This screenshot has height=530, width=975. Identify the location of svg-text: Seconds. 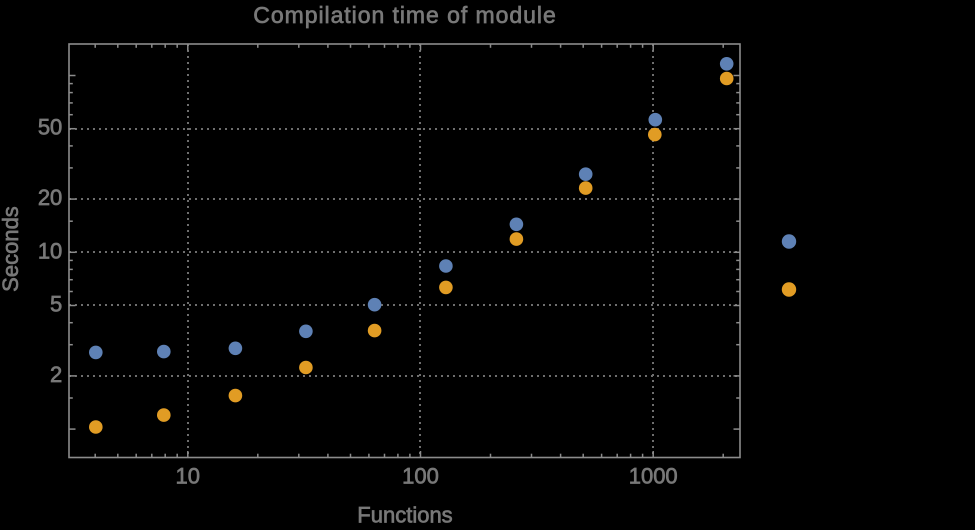
(11, 249).